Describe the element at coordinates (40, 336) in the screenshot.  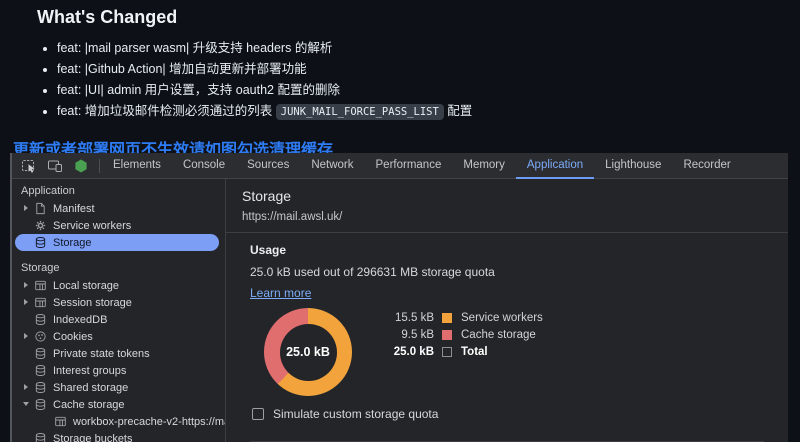
I see `cookie-icon` at that location.